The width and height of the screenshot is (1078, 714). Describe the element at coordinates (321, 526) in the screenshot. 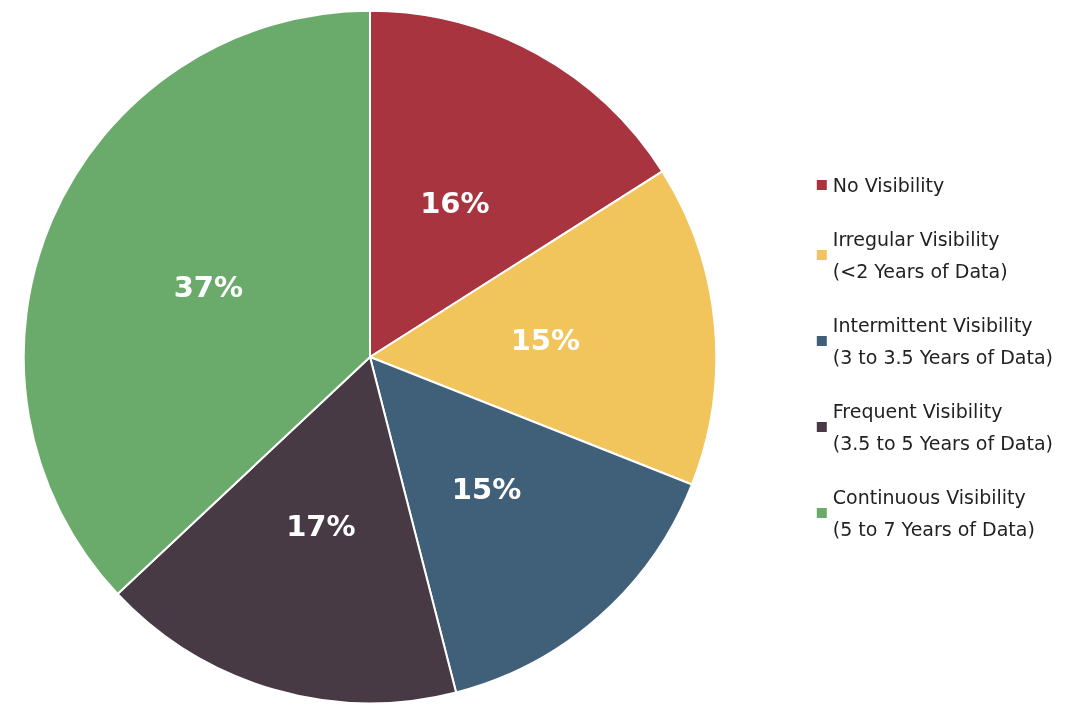

I see `data-label: 17%` at that location.